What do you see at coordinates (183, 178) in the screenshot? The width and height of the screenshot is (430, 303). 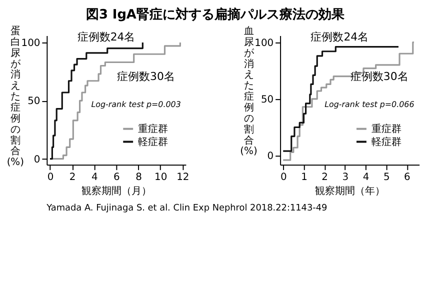 I see `x-tick-label: 12` at bounding box center [183, 178].